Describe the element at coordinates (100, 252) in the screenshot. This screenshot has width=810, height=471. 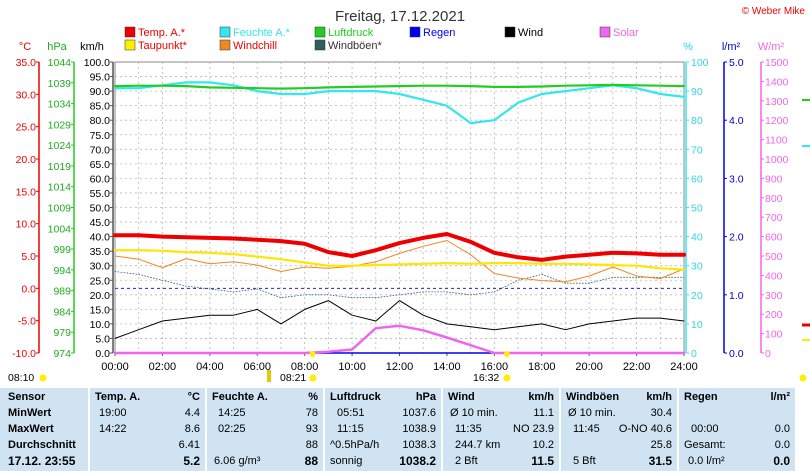
I see `wind-axis-label-13: 35.0` at that location.